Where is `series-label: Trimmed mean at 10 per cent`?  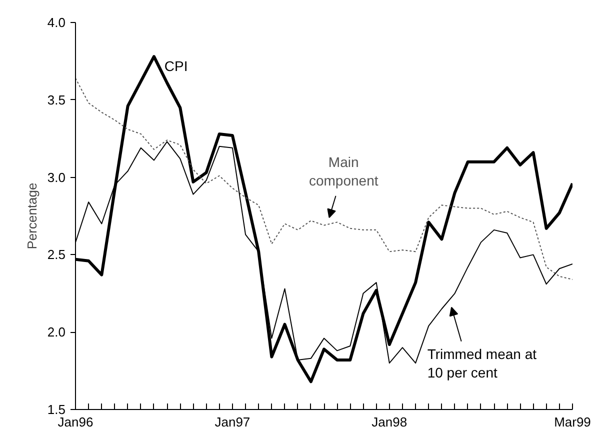 series-label: Trimmed mean at 10 per cent is located at coordinates (482, 363).